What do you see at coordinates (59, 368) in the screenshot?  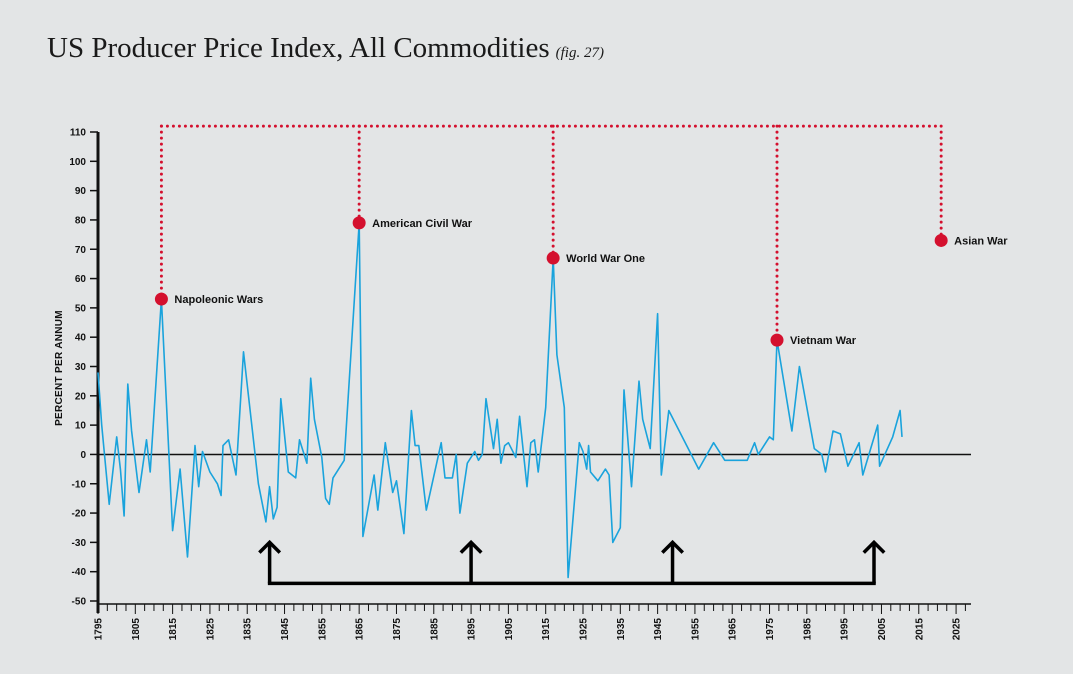 I see `y-axis-label: PERCENT PER ANNUM` at bounding box center [59, 368].